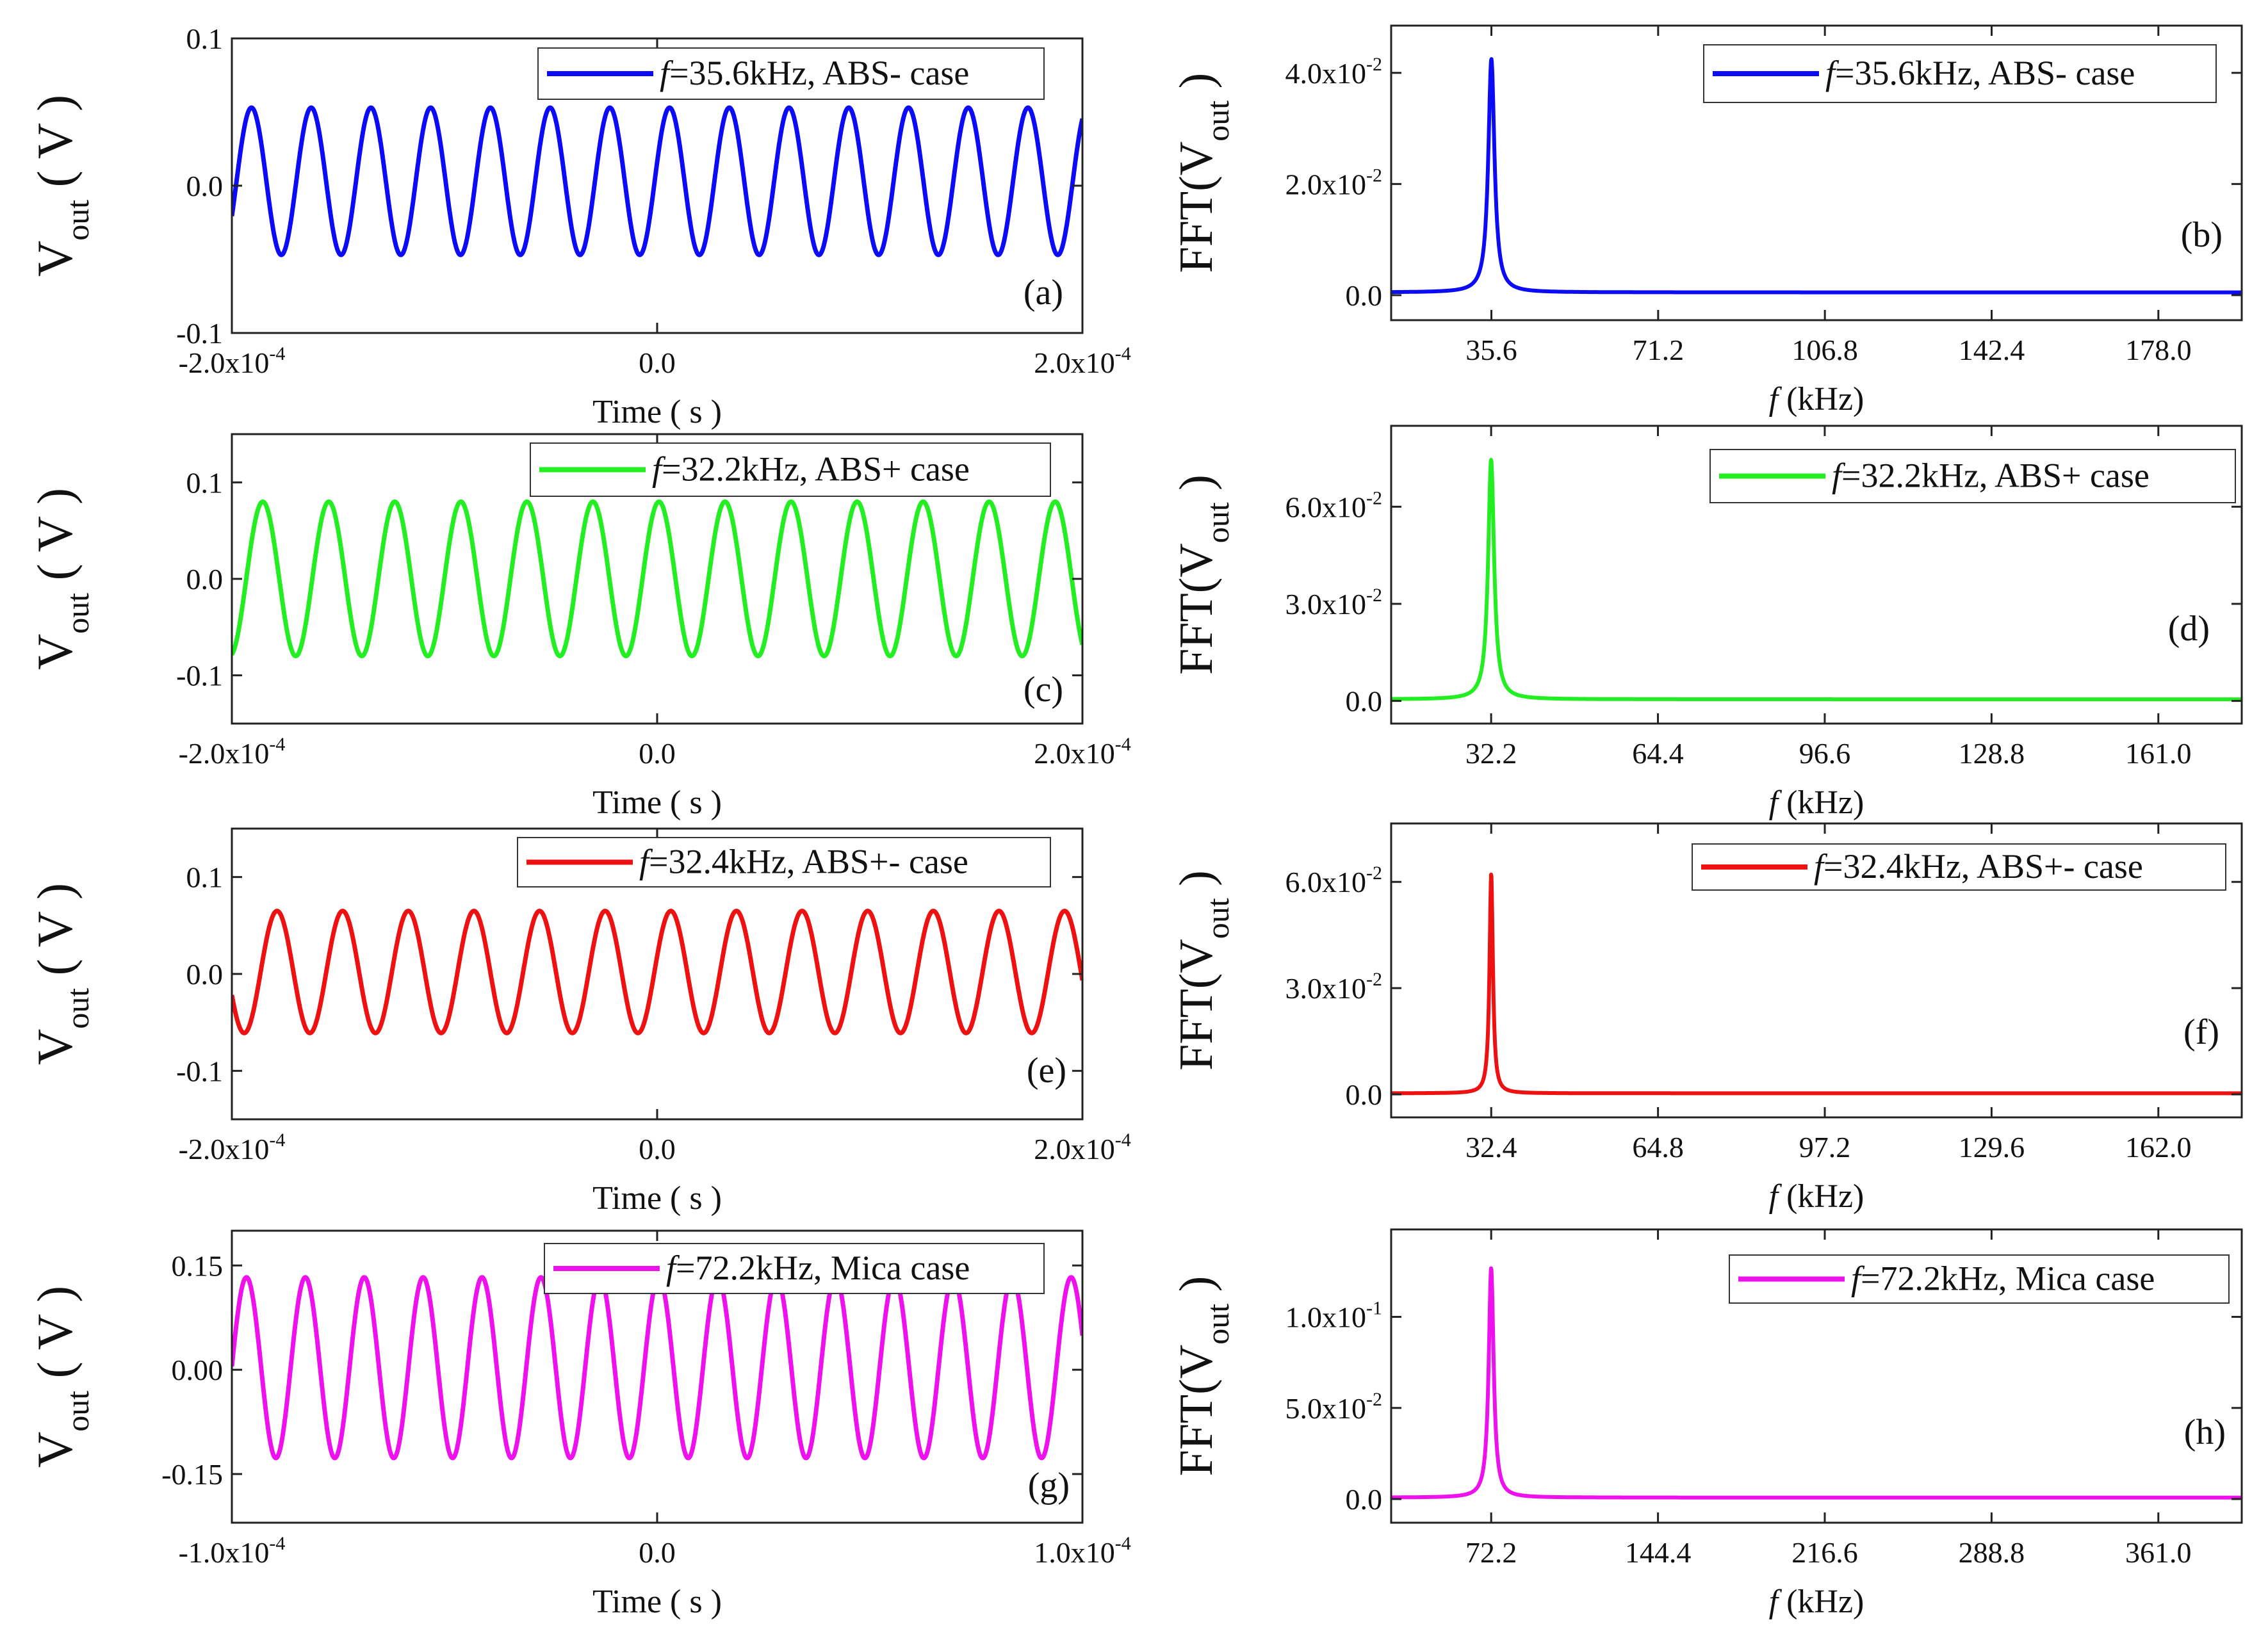  I want to click on panel-label: (c), so click(1043, 690).